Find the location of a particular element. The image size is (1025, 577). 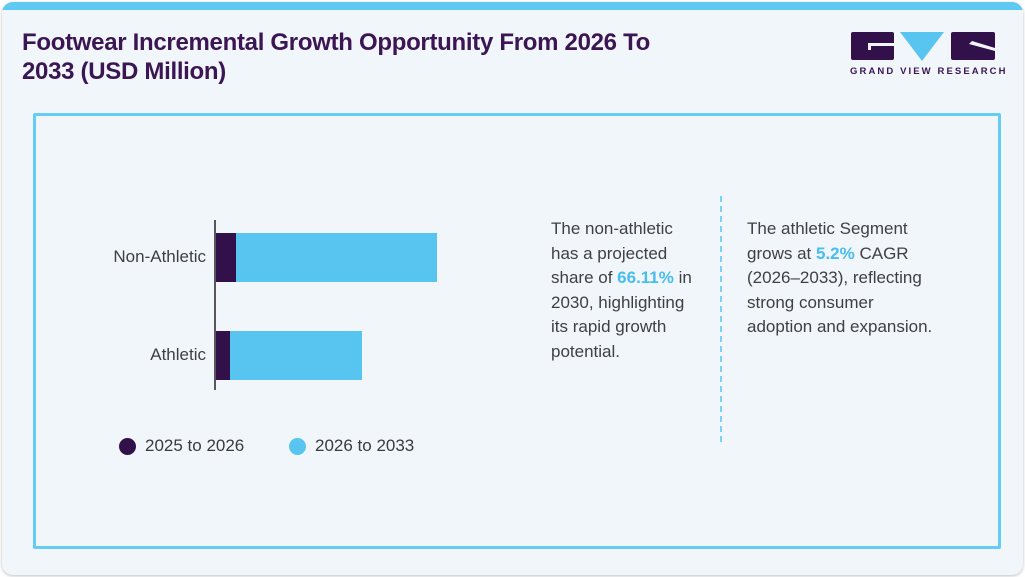

legend-item-2025-2026: 2025 to 2026 is located at coordinates (181, 446).